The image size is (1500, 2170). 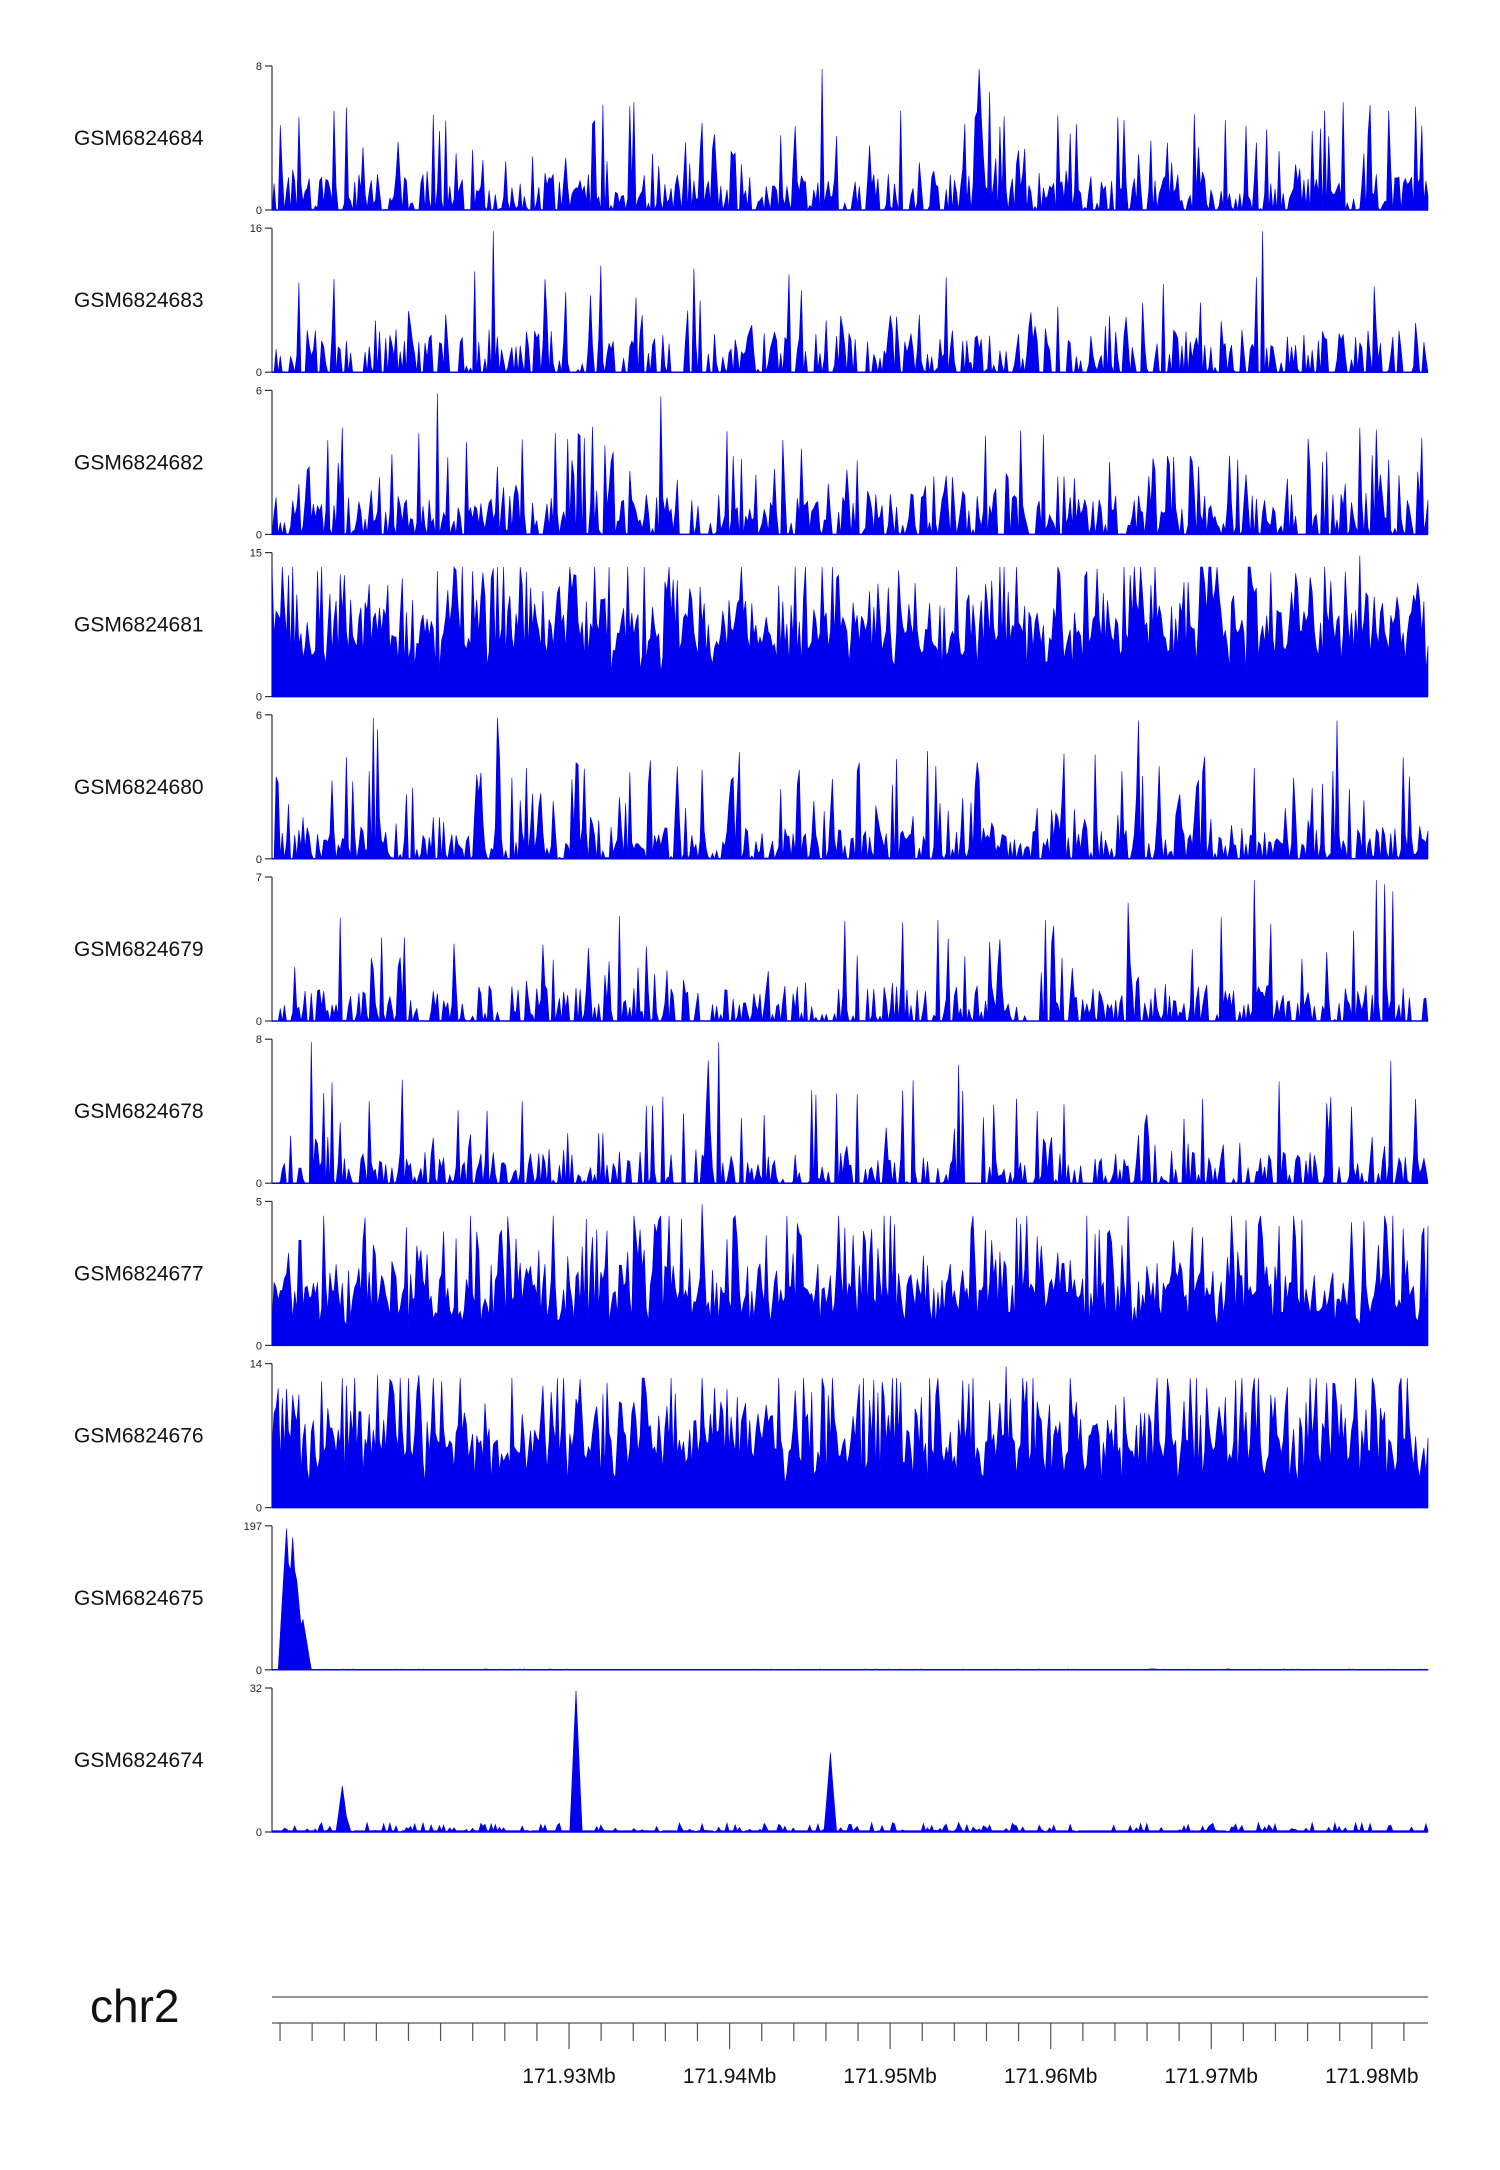 I want to click on y-max-label: 5, so click(x=259, y=1202).